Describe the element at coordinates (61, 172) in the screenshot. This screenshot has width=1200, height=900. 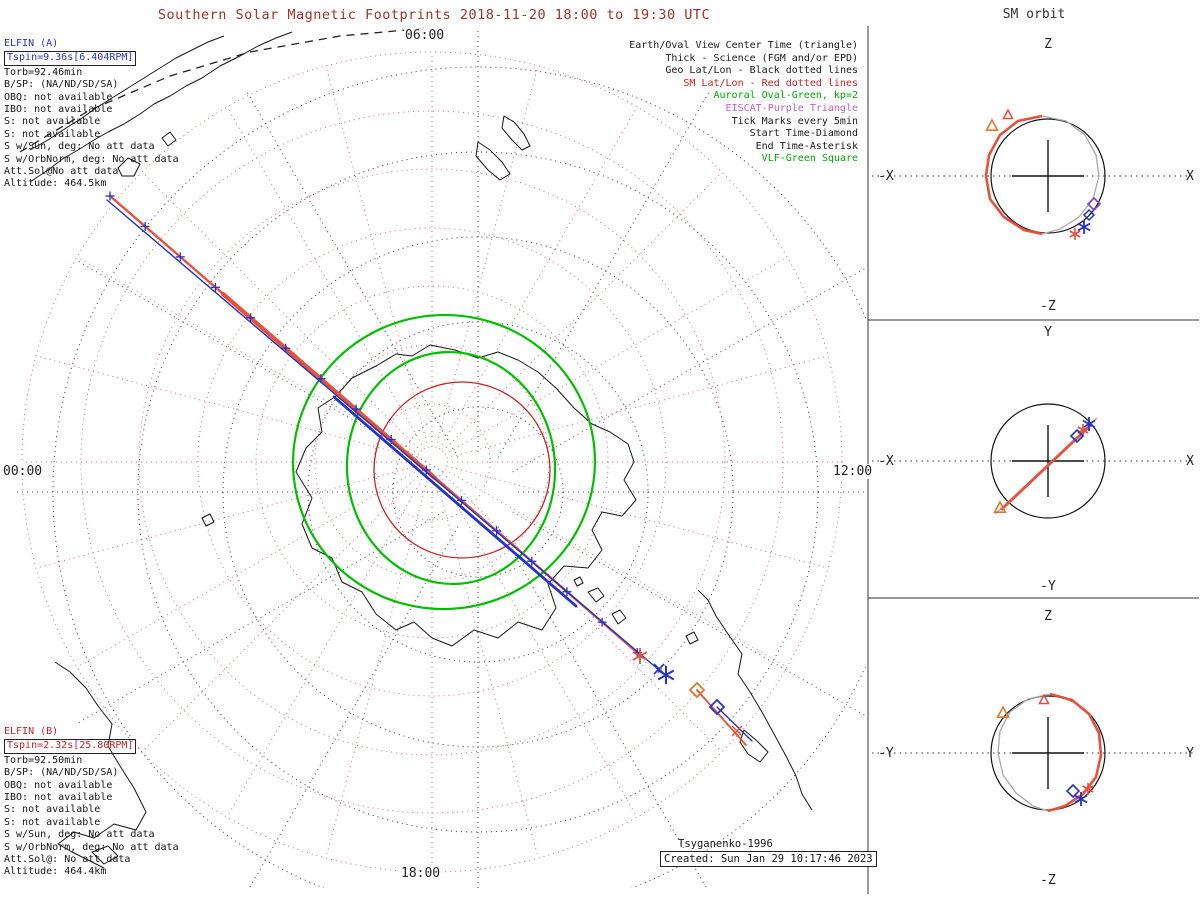
I see `info-line: Att.Sol@No att data` at that location.